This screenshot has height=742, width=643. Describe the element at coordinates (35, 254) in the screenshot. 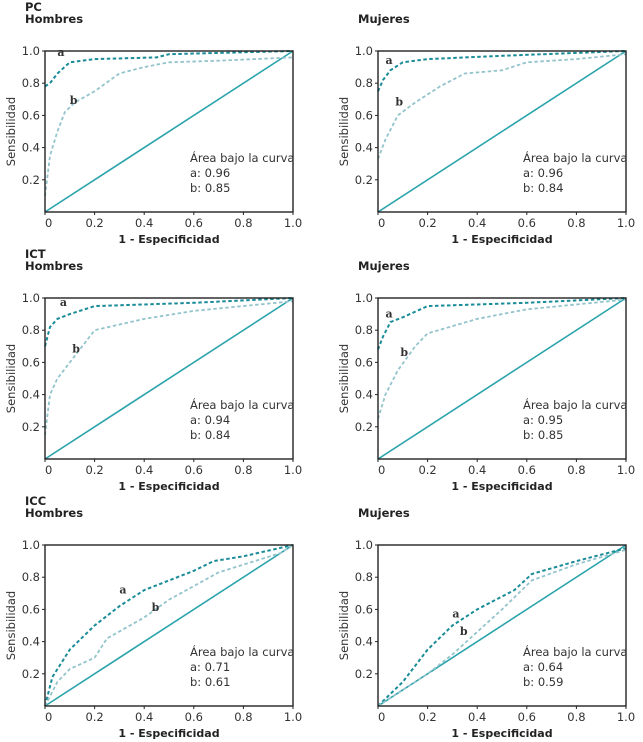

I see `chart-group-title: ICT` at that location.